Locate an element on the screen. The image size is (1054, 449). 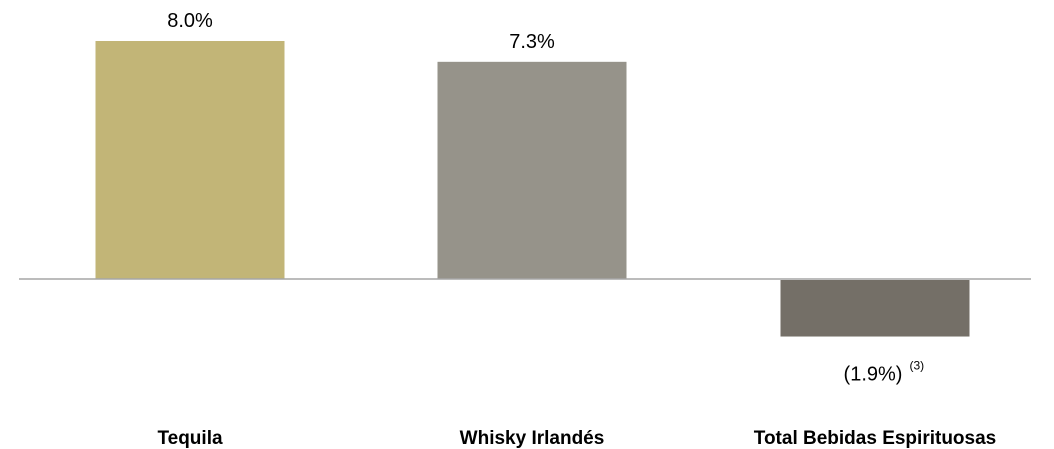
data-label-2: 7.3% is located at coordinates (532, 42).